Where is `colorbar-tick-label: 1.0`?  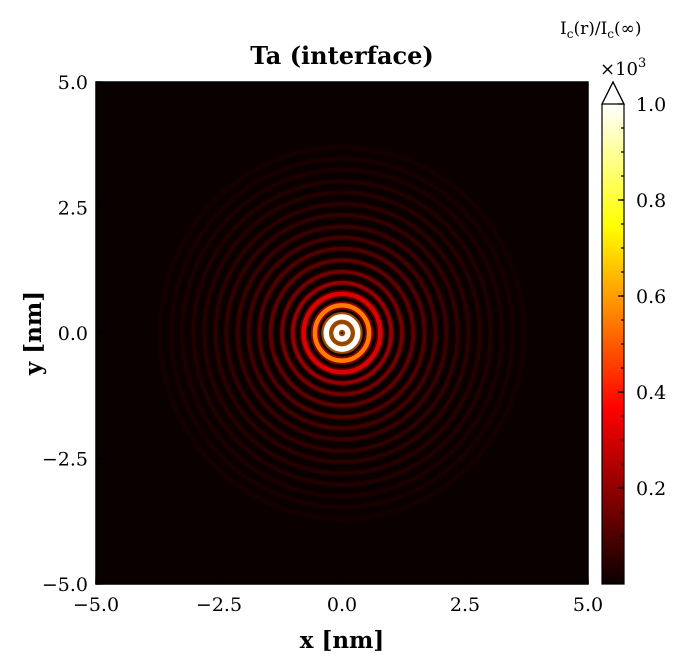
colorbar-tick-label: 1.0 is located at coordinates (651, 105).